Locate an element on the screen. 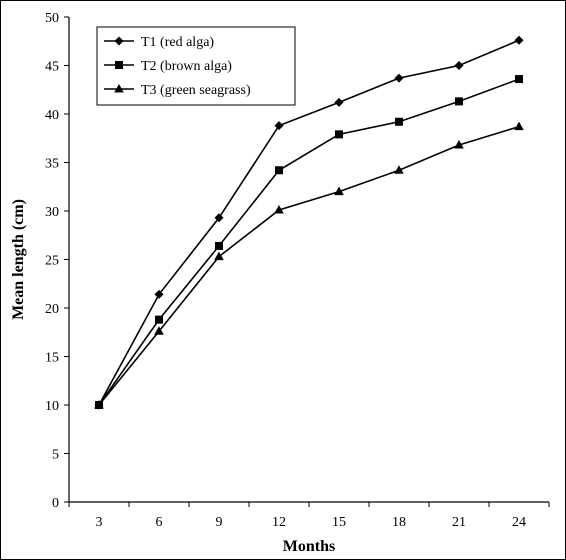  y-tick-label: 15 is located at coordinates (52, 358).